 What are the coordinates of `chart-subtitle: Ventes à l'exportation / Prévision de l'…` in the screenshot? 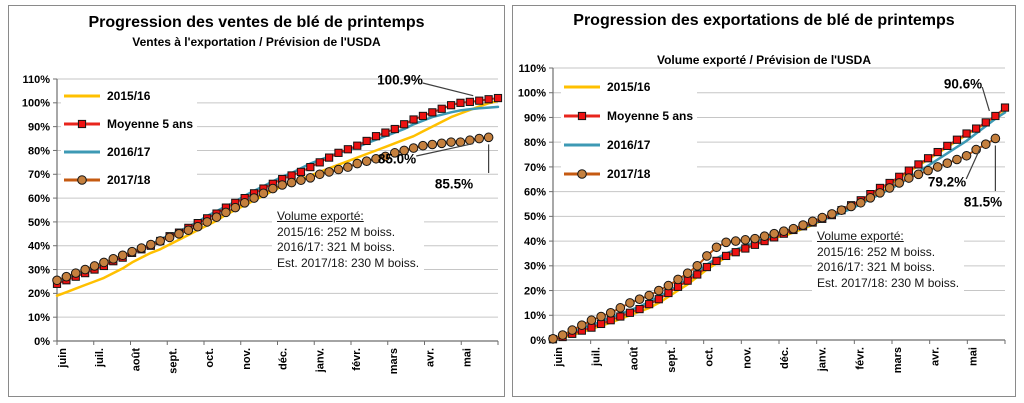 It's located at (256, 42).